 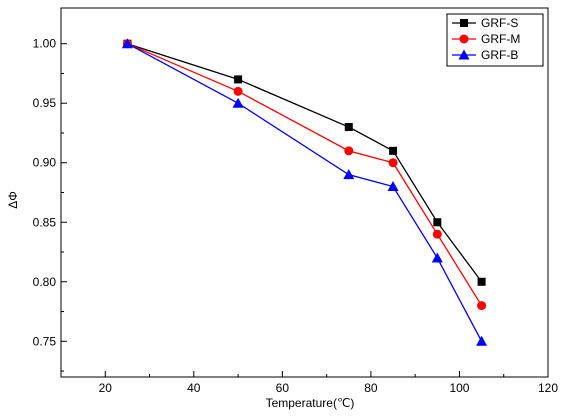 What do you see at coordinates (371, 388) in the screenshot?
I see `x-tick-label: 80` at bounding box center [371, 388].